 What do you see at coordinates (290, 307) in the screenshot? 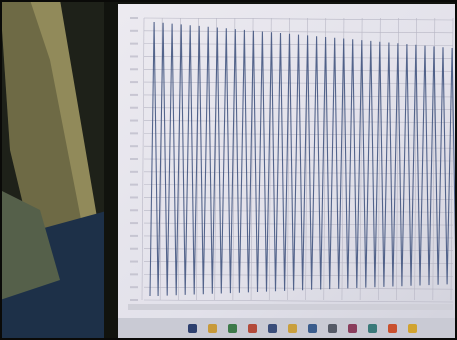
I see `horizontal-scrollbar` at bounding box center [290, 307].